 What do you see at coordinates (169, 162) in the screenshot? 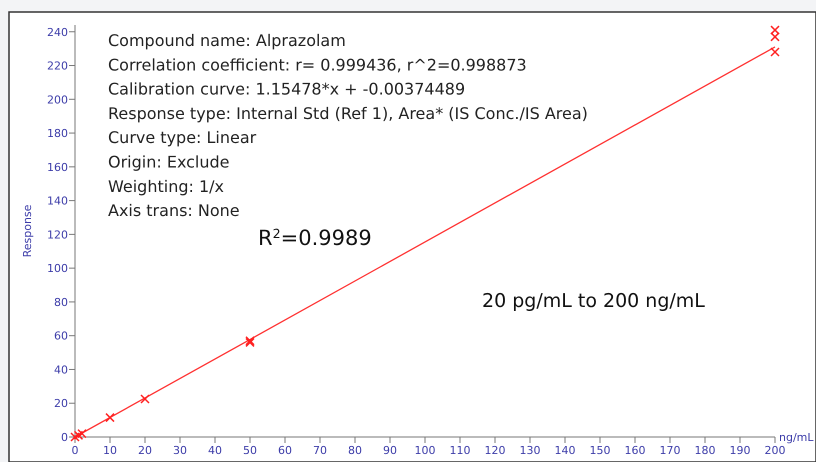
I see `annotation: Origin: Exclude` at bounding box center [169, 162].